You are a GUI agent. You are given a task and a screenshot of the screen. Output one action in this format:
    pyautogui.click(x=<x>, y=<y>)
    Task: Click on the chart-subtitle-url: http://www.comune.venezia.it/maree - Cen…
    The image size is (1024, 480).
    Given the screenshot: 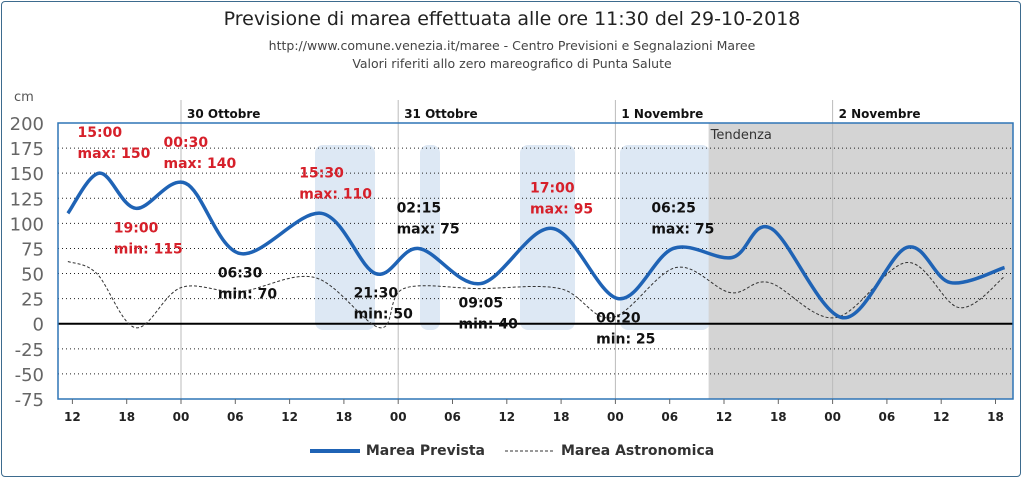 What is the action you would take?
    pyautogui.click(x=512, y=45)
    